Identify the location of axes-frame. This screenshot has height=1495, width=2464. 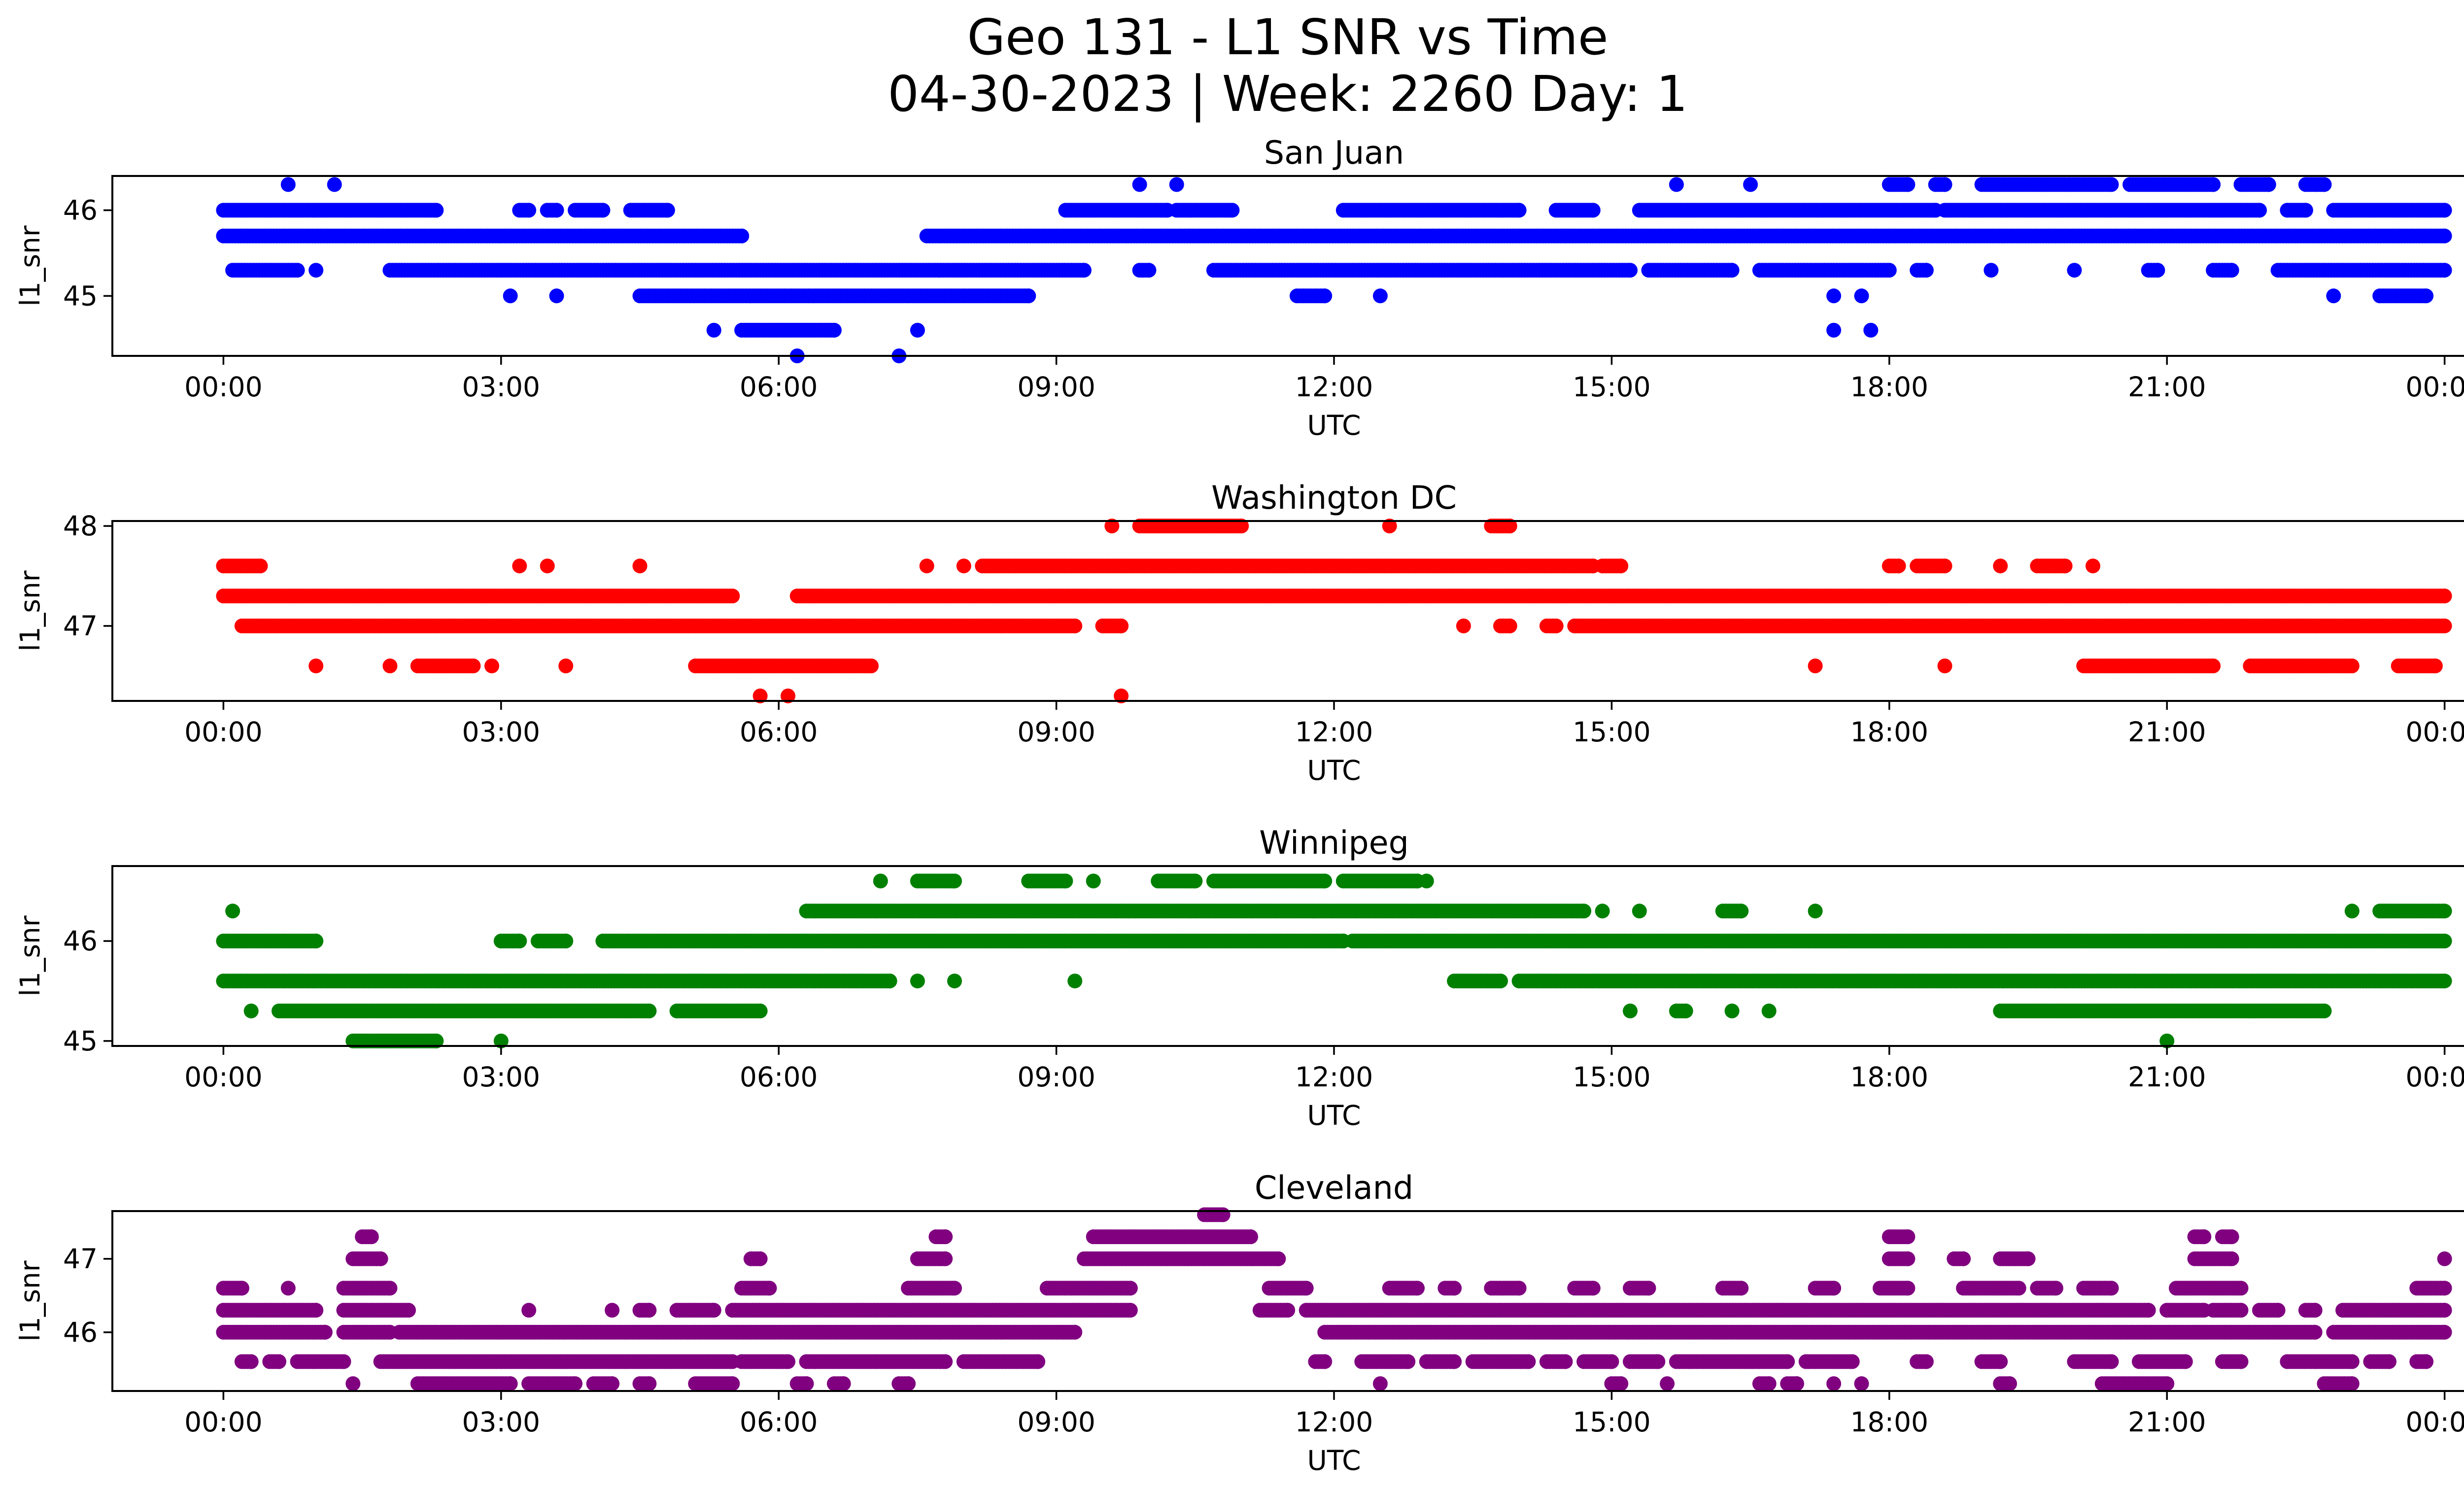
(1287, 611).